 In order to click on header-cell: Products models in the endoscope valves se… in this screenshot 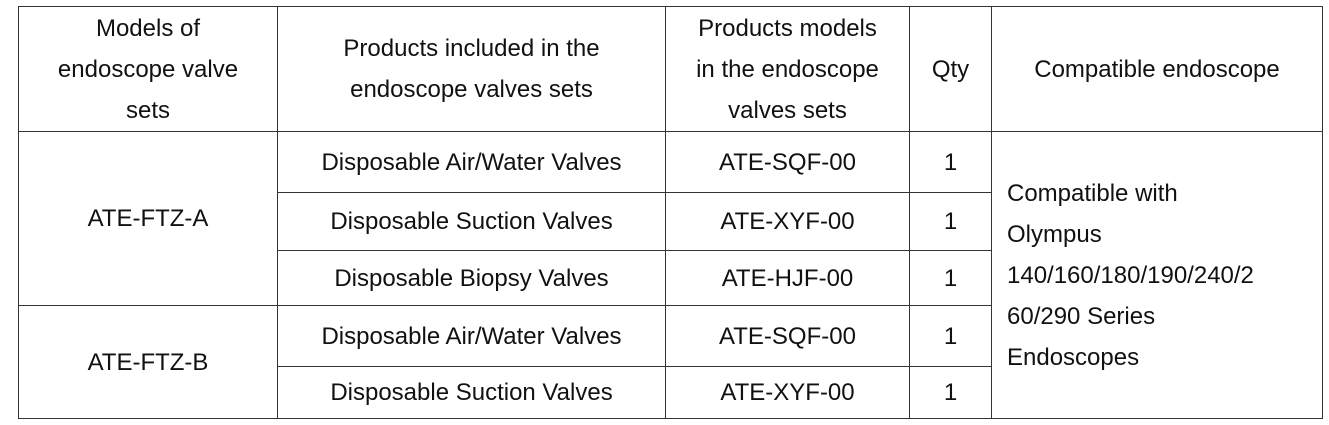, I will do `click(787, 69)`.